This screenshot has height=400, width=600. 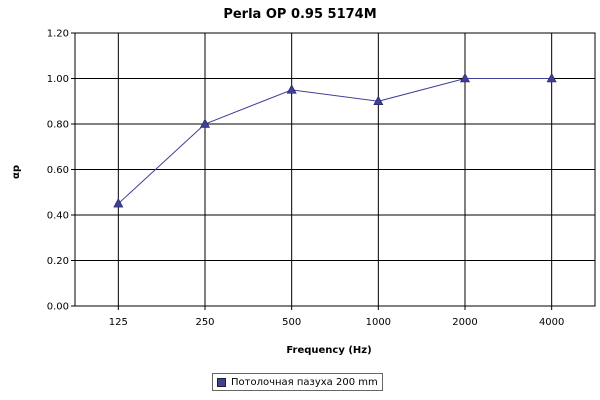 I want to click on x-tick-label: 1000, so click(x=378, y=322).